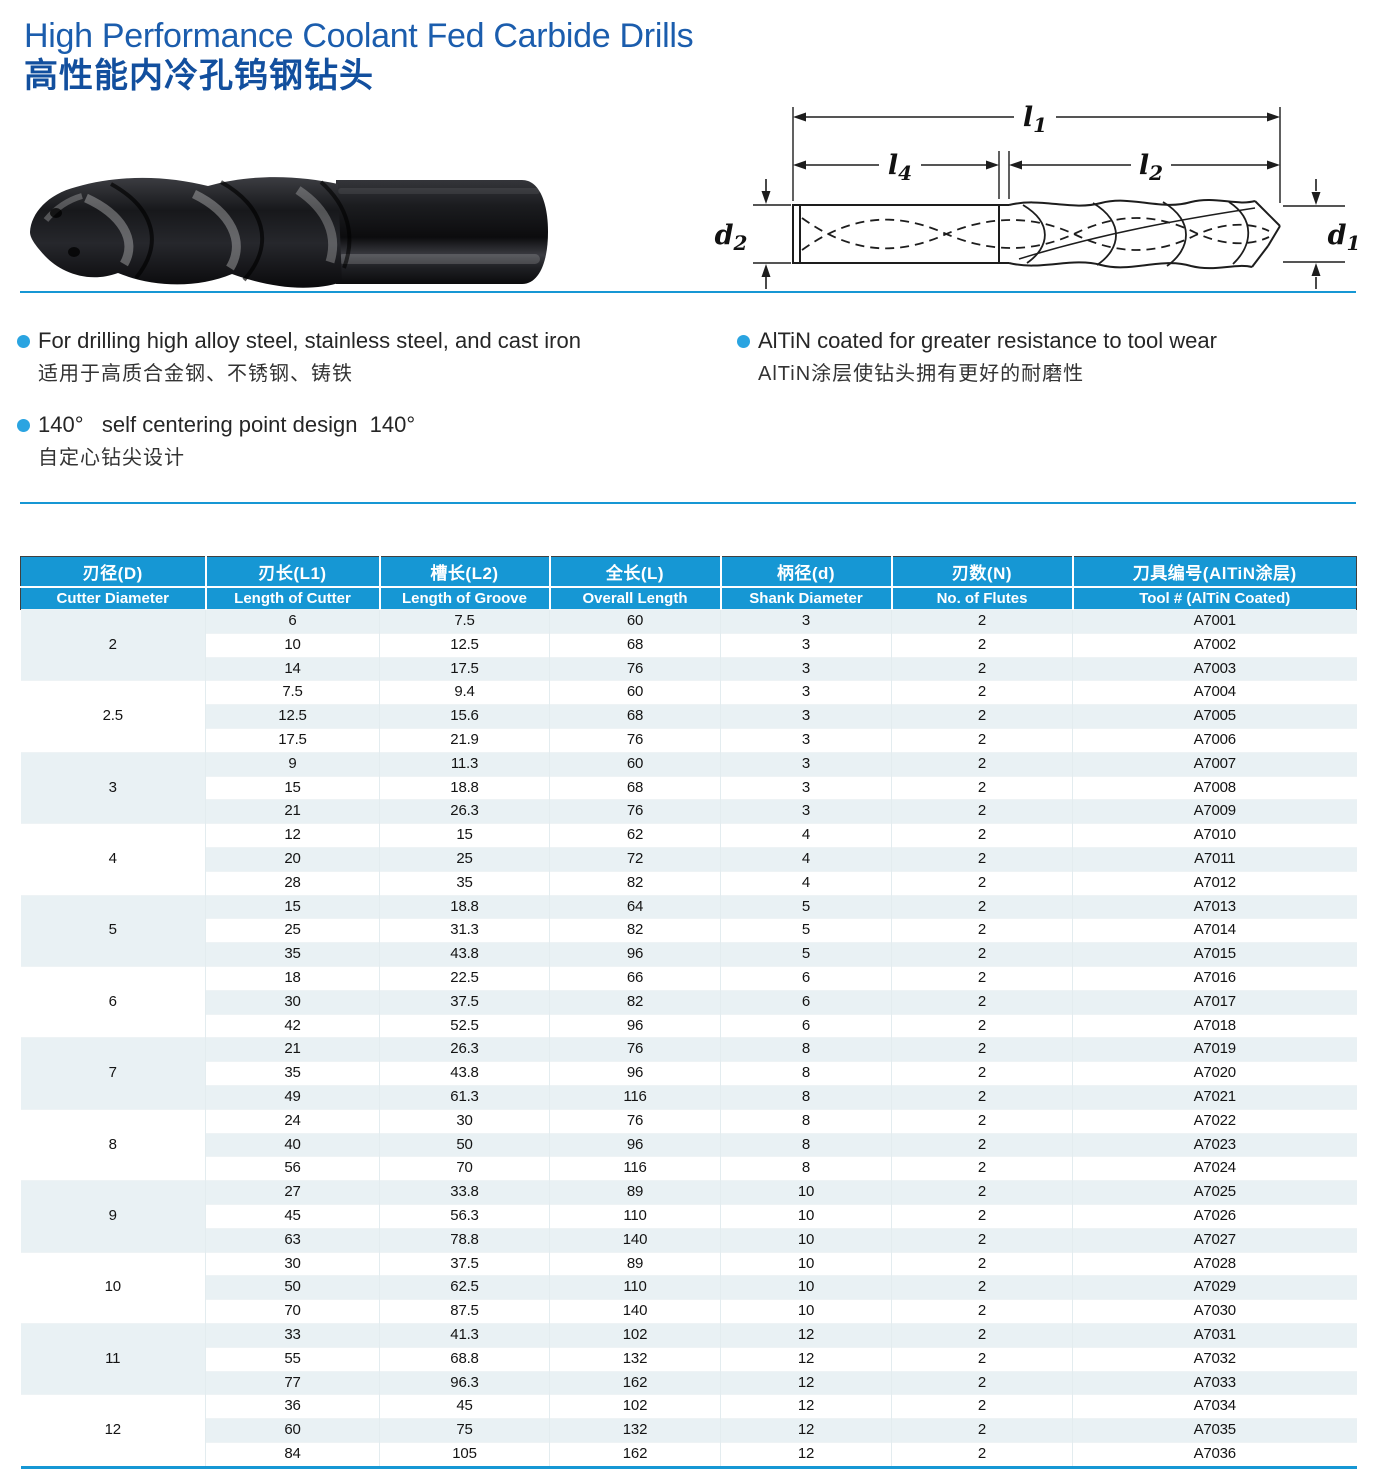  Describe the element at coordinates (199, 76) in the screenshot. I see `page-title-zh: 高性能内冷孔钨钢钻头` at that location.